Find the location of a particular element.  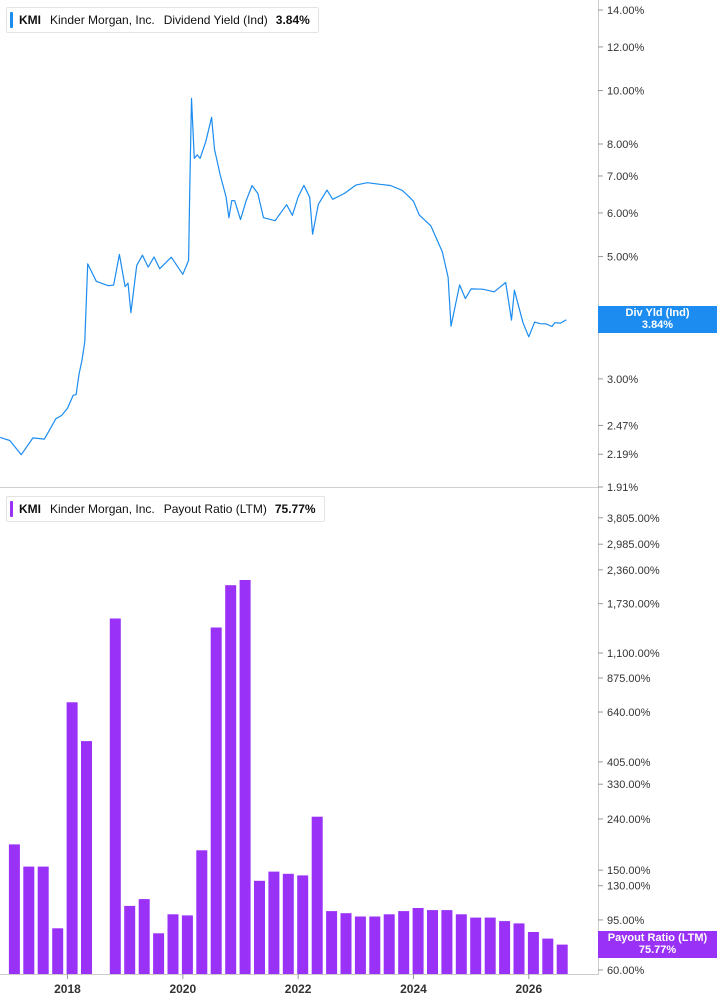

y-tick-label: 60.00% is located at coordinates (626, 971).